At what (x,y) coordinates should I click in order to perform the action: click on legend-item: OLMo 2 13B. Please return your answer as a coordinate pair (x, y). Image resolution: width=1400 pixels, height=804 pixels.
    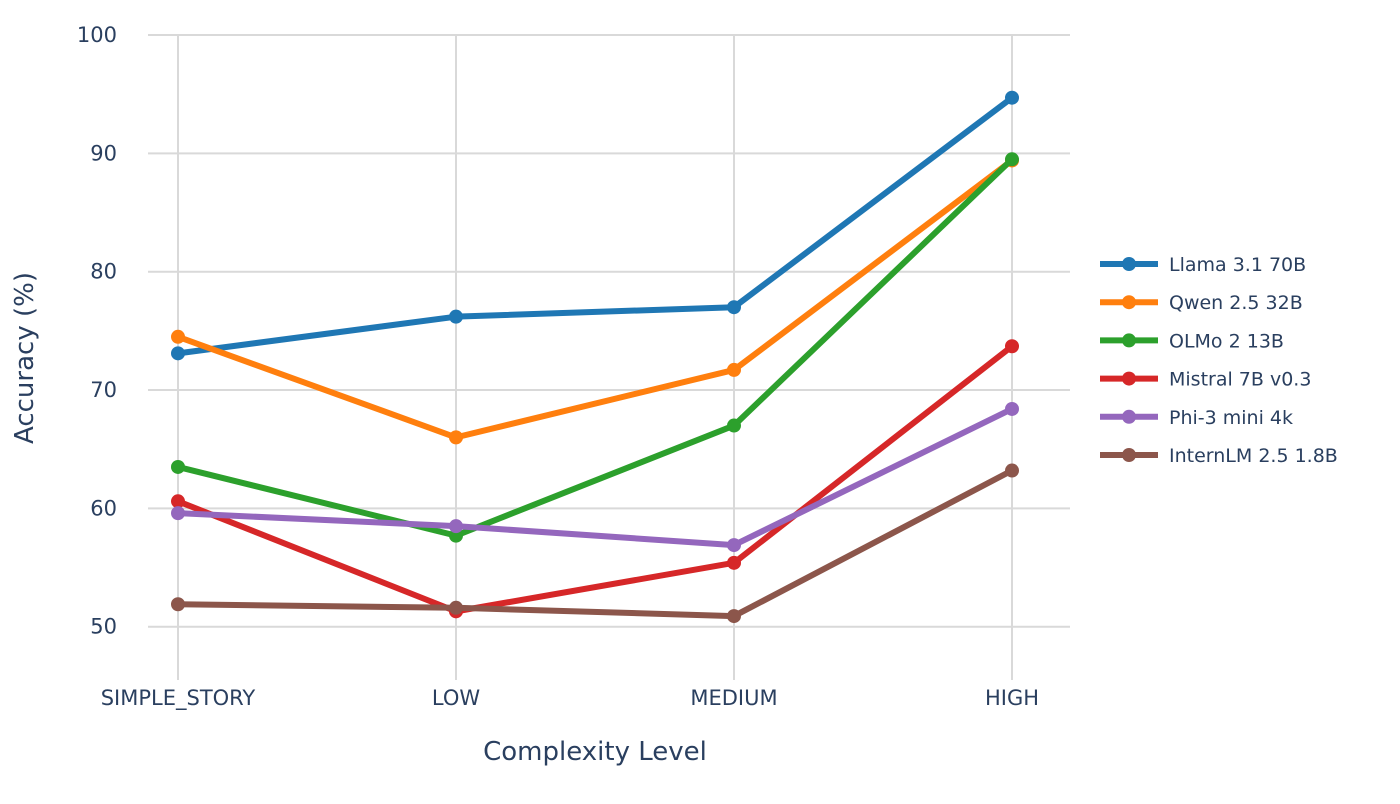
    Looking at the image, I should click on (1192, 341).